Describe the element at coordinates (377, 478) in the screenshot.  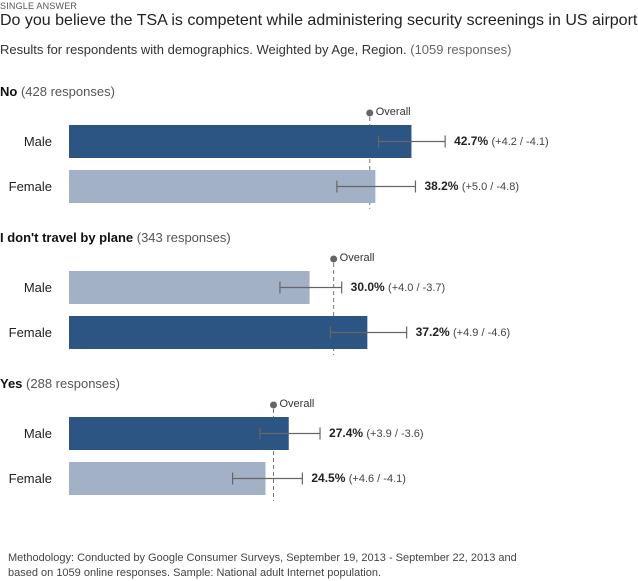
I see `value-confidence-interval: (+4.6 / -4.1)` at that location.